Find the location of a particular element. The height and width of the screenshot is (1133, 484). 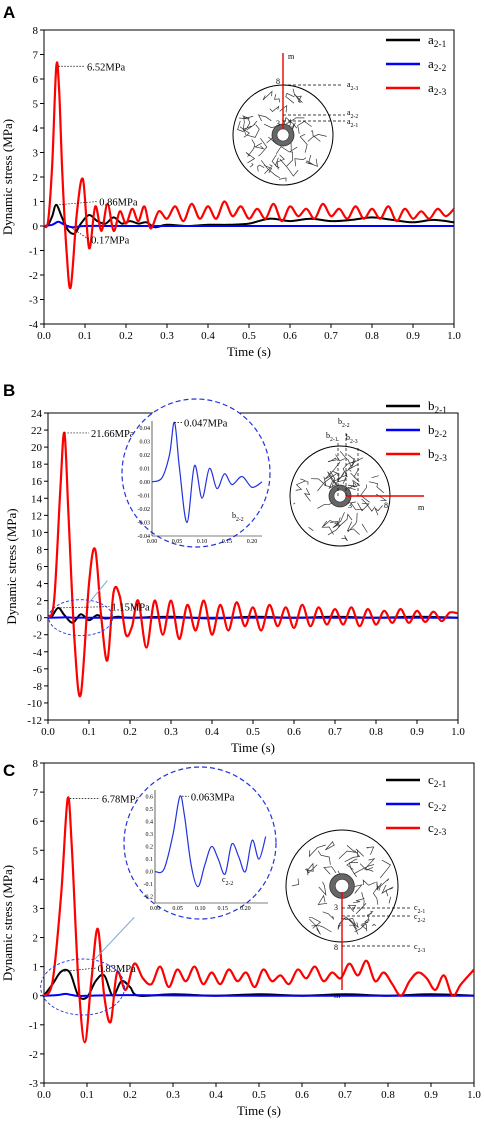

legend-label-b2-3: b2-3 is located at coordinates (437, 455).